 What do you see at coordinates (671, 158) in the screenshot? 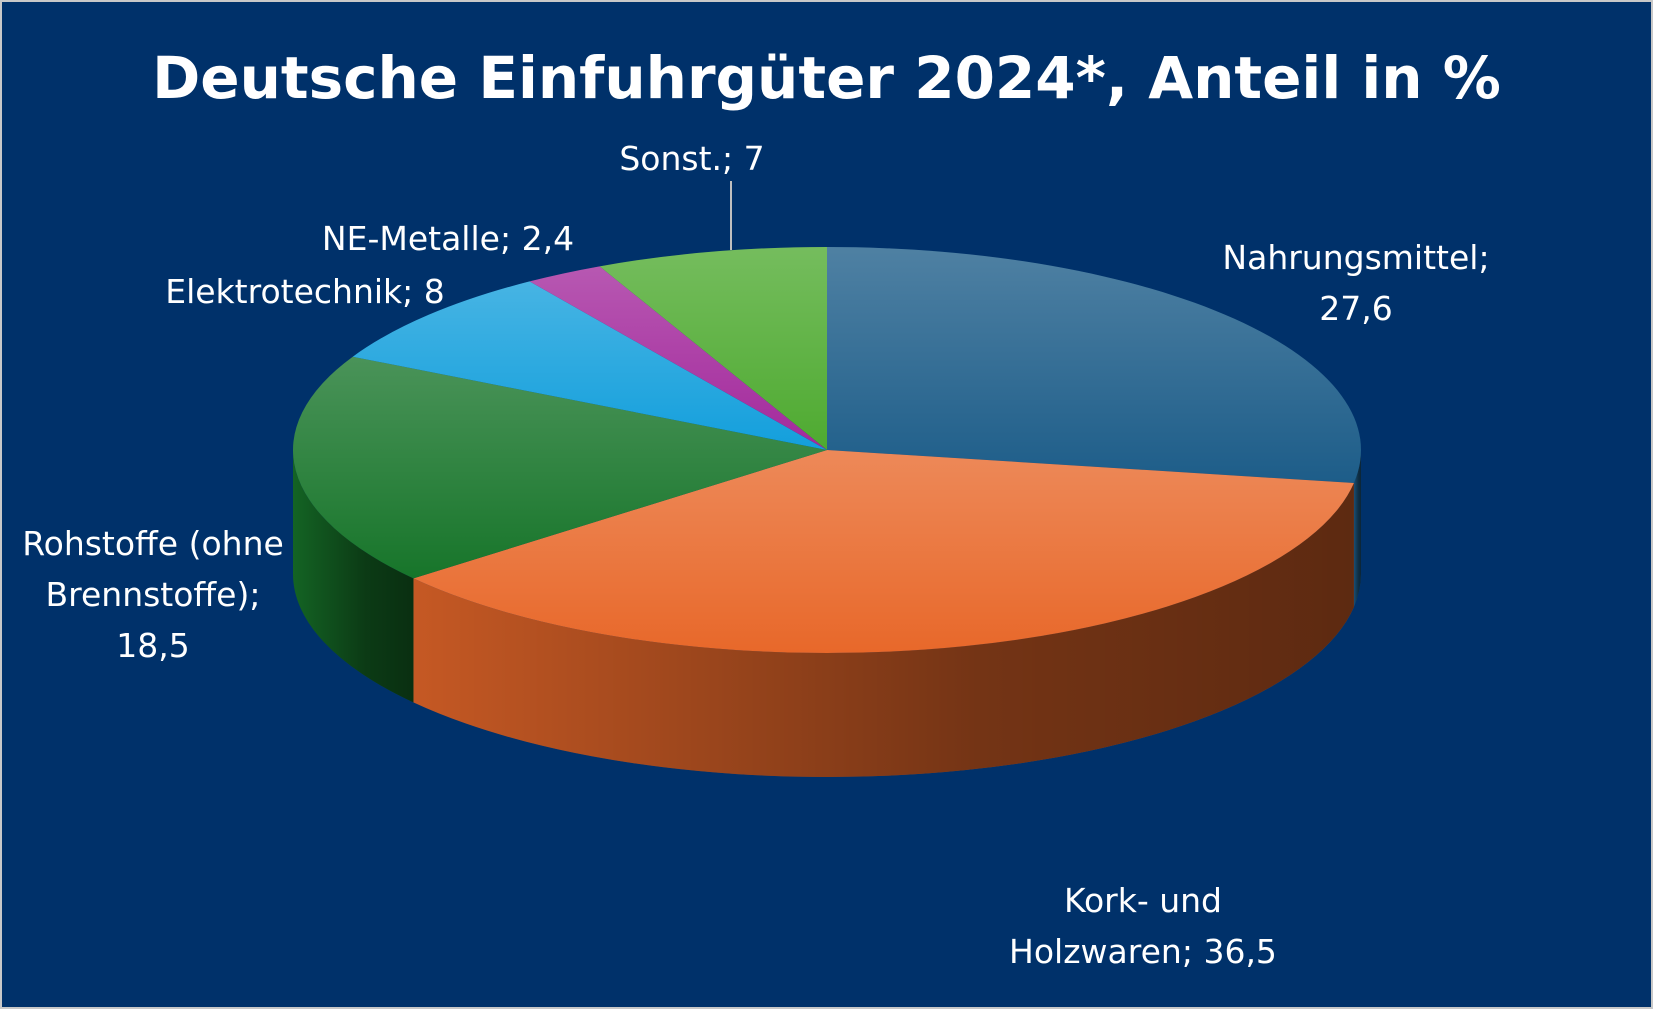
I see `category-name: Sonst.` at bounding box center [671, 158].